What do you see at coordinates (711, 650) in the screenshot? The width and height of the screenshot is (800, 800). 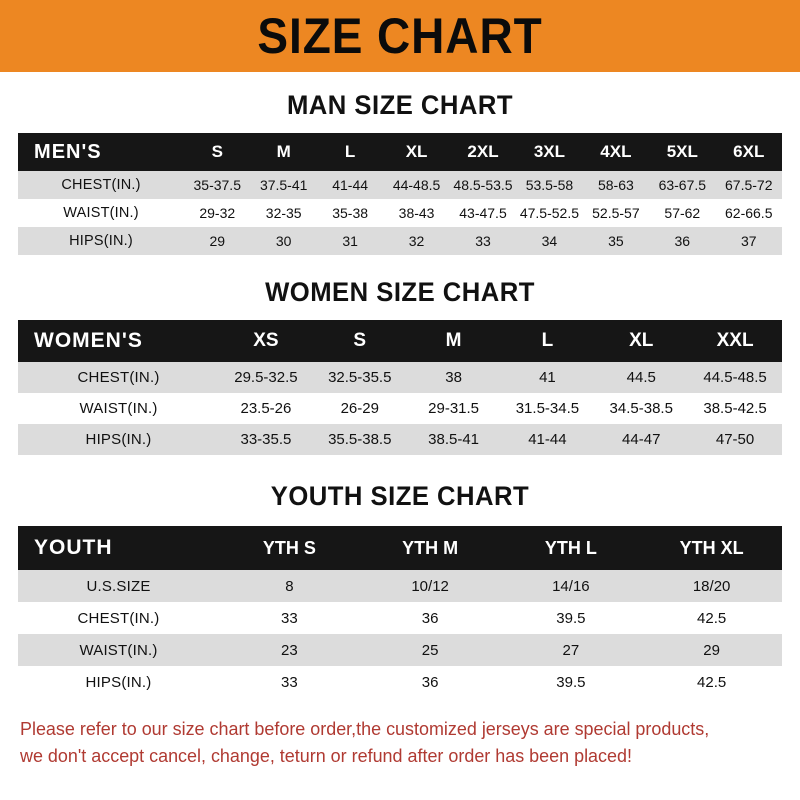 I see `youth-cell: 29` at bounding box center [711, 650].